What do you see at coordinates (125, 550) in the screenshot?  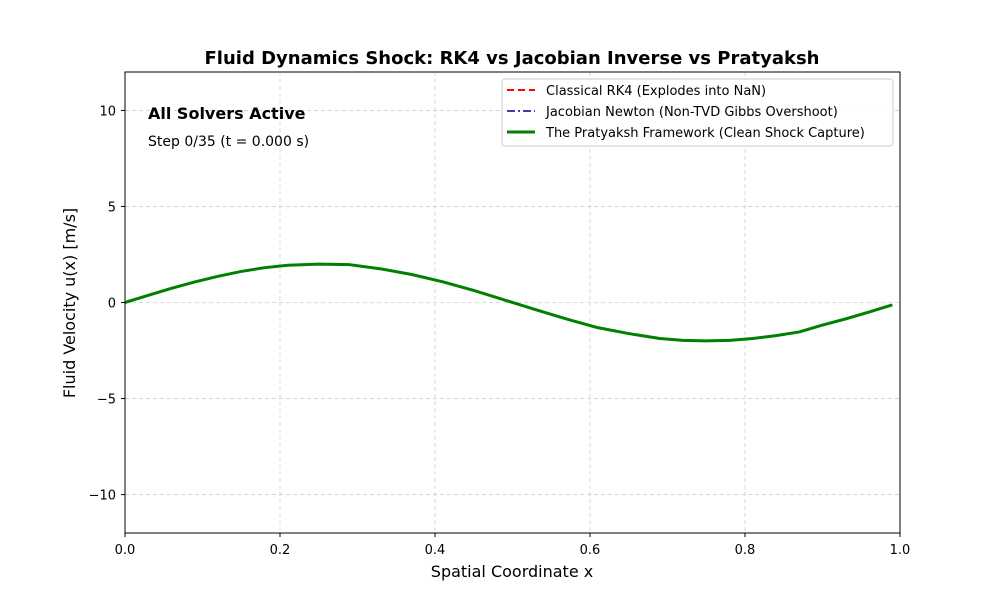 I see `x-tick-label: 0.0` at bounding box center [125, 550].